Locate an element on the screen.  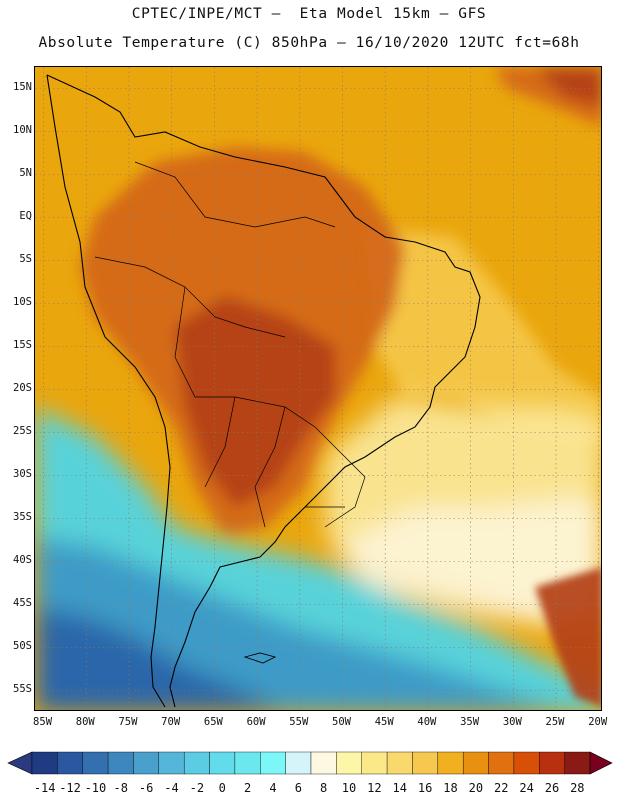
southeast-pacific-warm-field is located at coordinates (568, 637).